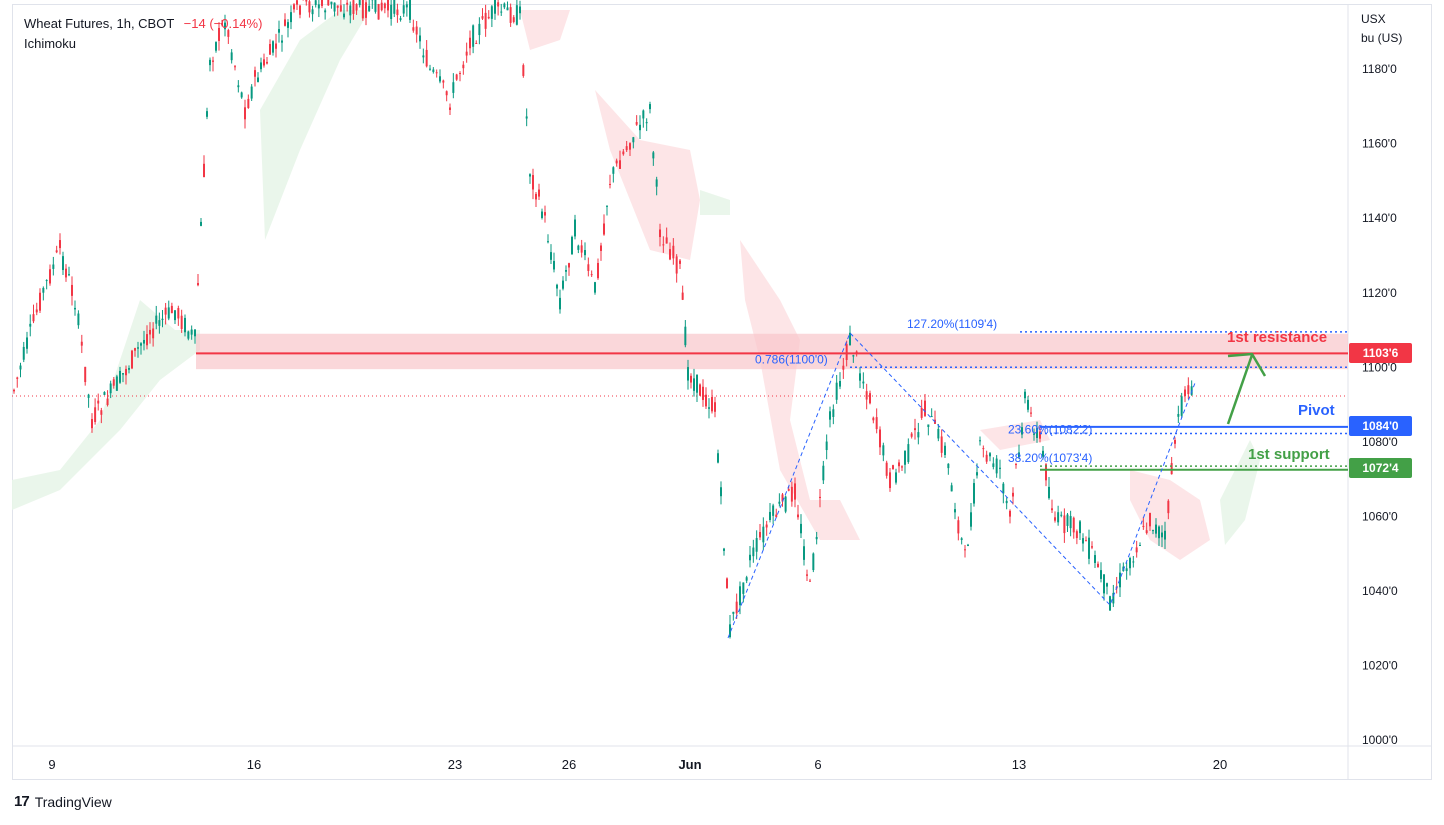 The image size is (1444, 825). Describe the element at coordinates (689, 764) in the screenshot. I see `x-tick-label: Jun` at that location.